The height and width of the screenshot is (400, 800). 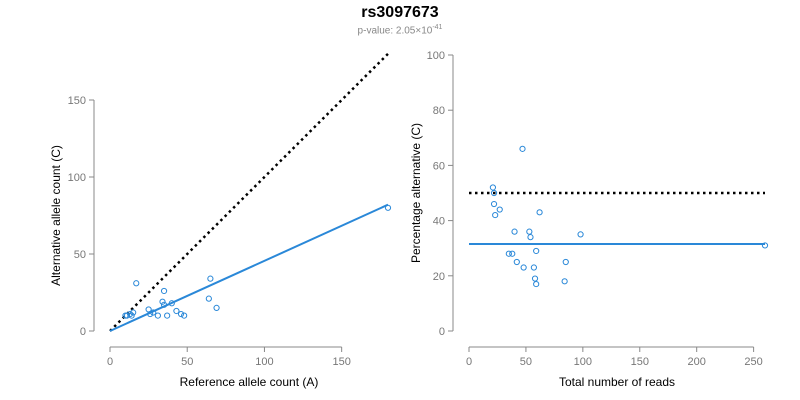 I want to click on plot2-y-tick-label: 40, so click(x=439, y=222).